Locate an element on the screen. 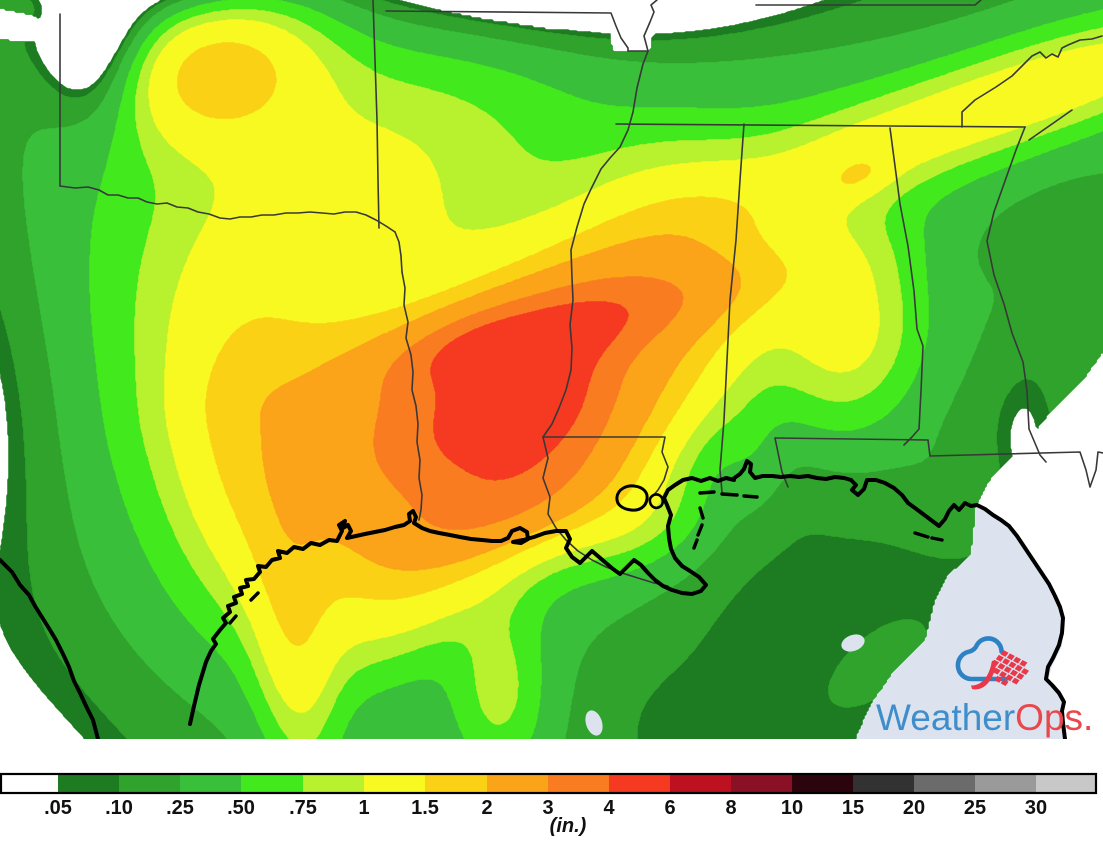  svg-text: 1.5 is located at coordinates (425, 808).